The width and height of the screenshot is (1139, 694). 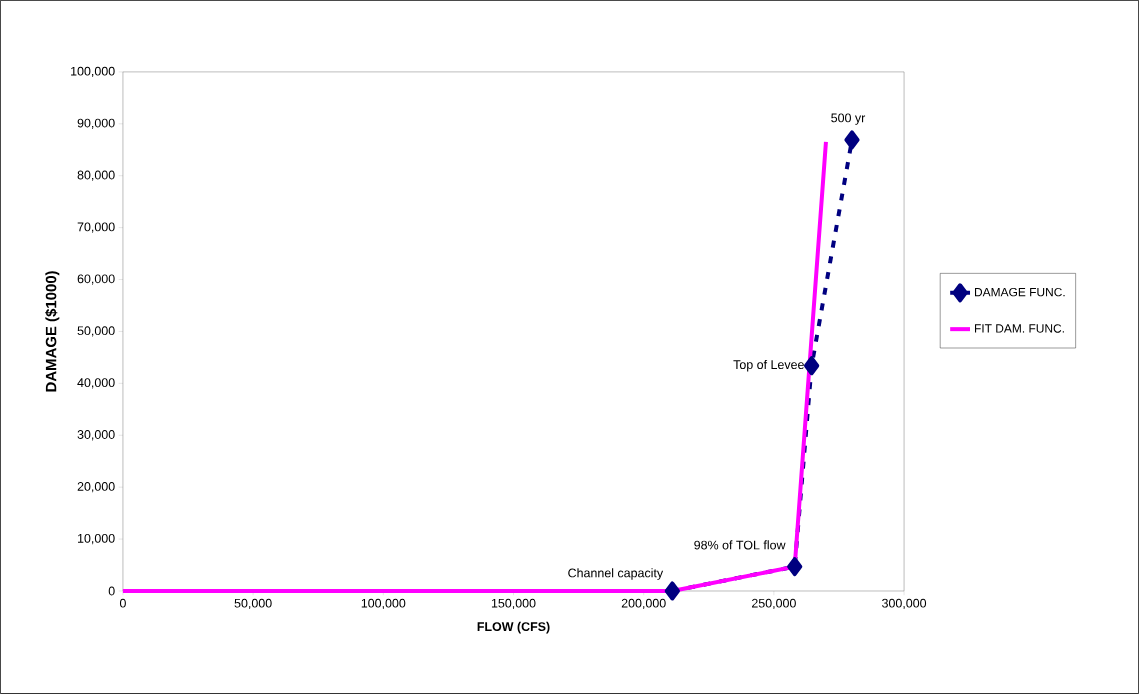 I want to click on x-tick-label: 200,000, so click(x=643, y=604).